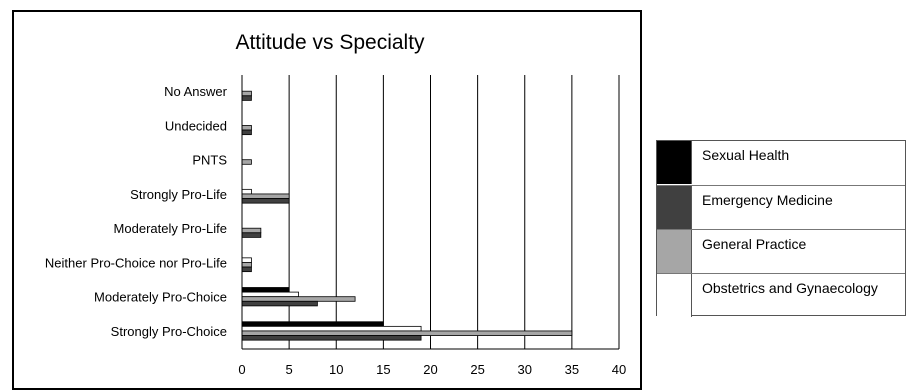 The width and height of the screenshot is (908, 392). Describe the element at coordinates (790, 288) in the screenshot. I see `legend-label: Obstetrics and Gynaecology` at that location.